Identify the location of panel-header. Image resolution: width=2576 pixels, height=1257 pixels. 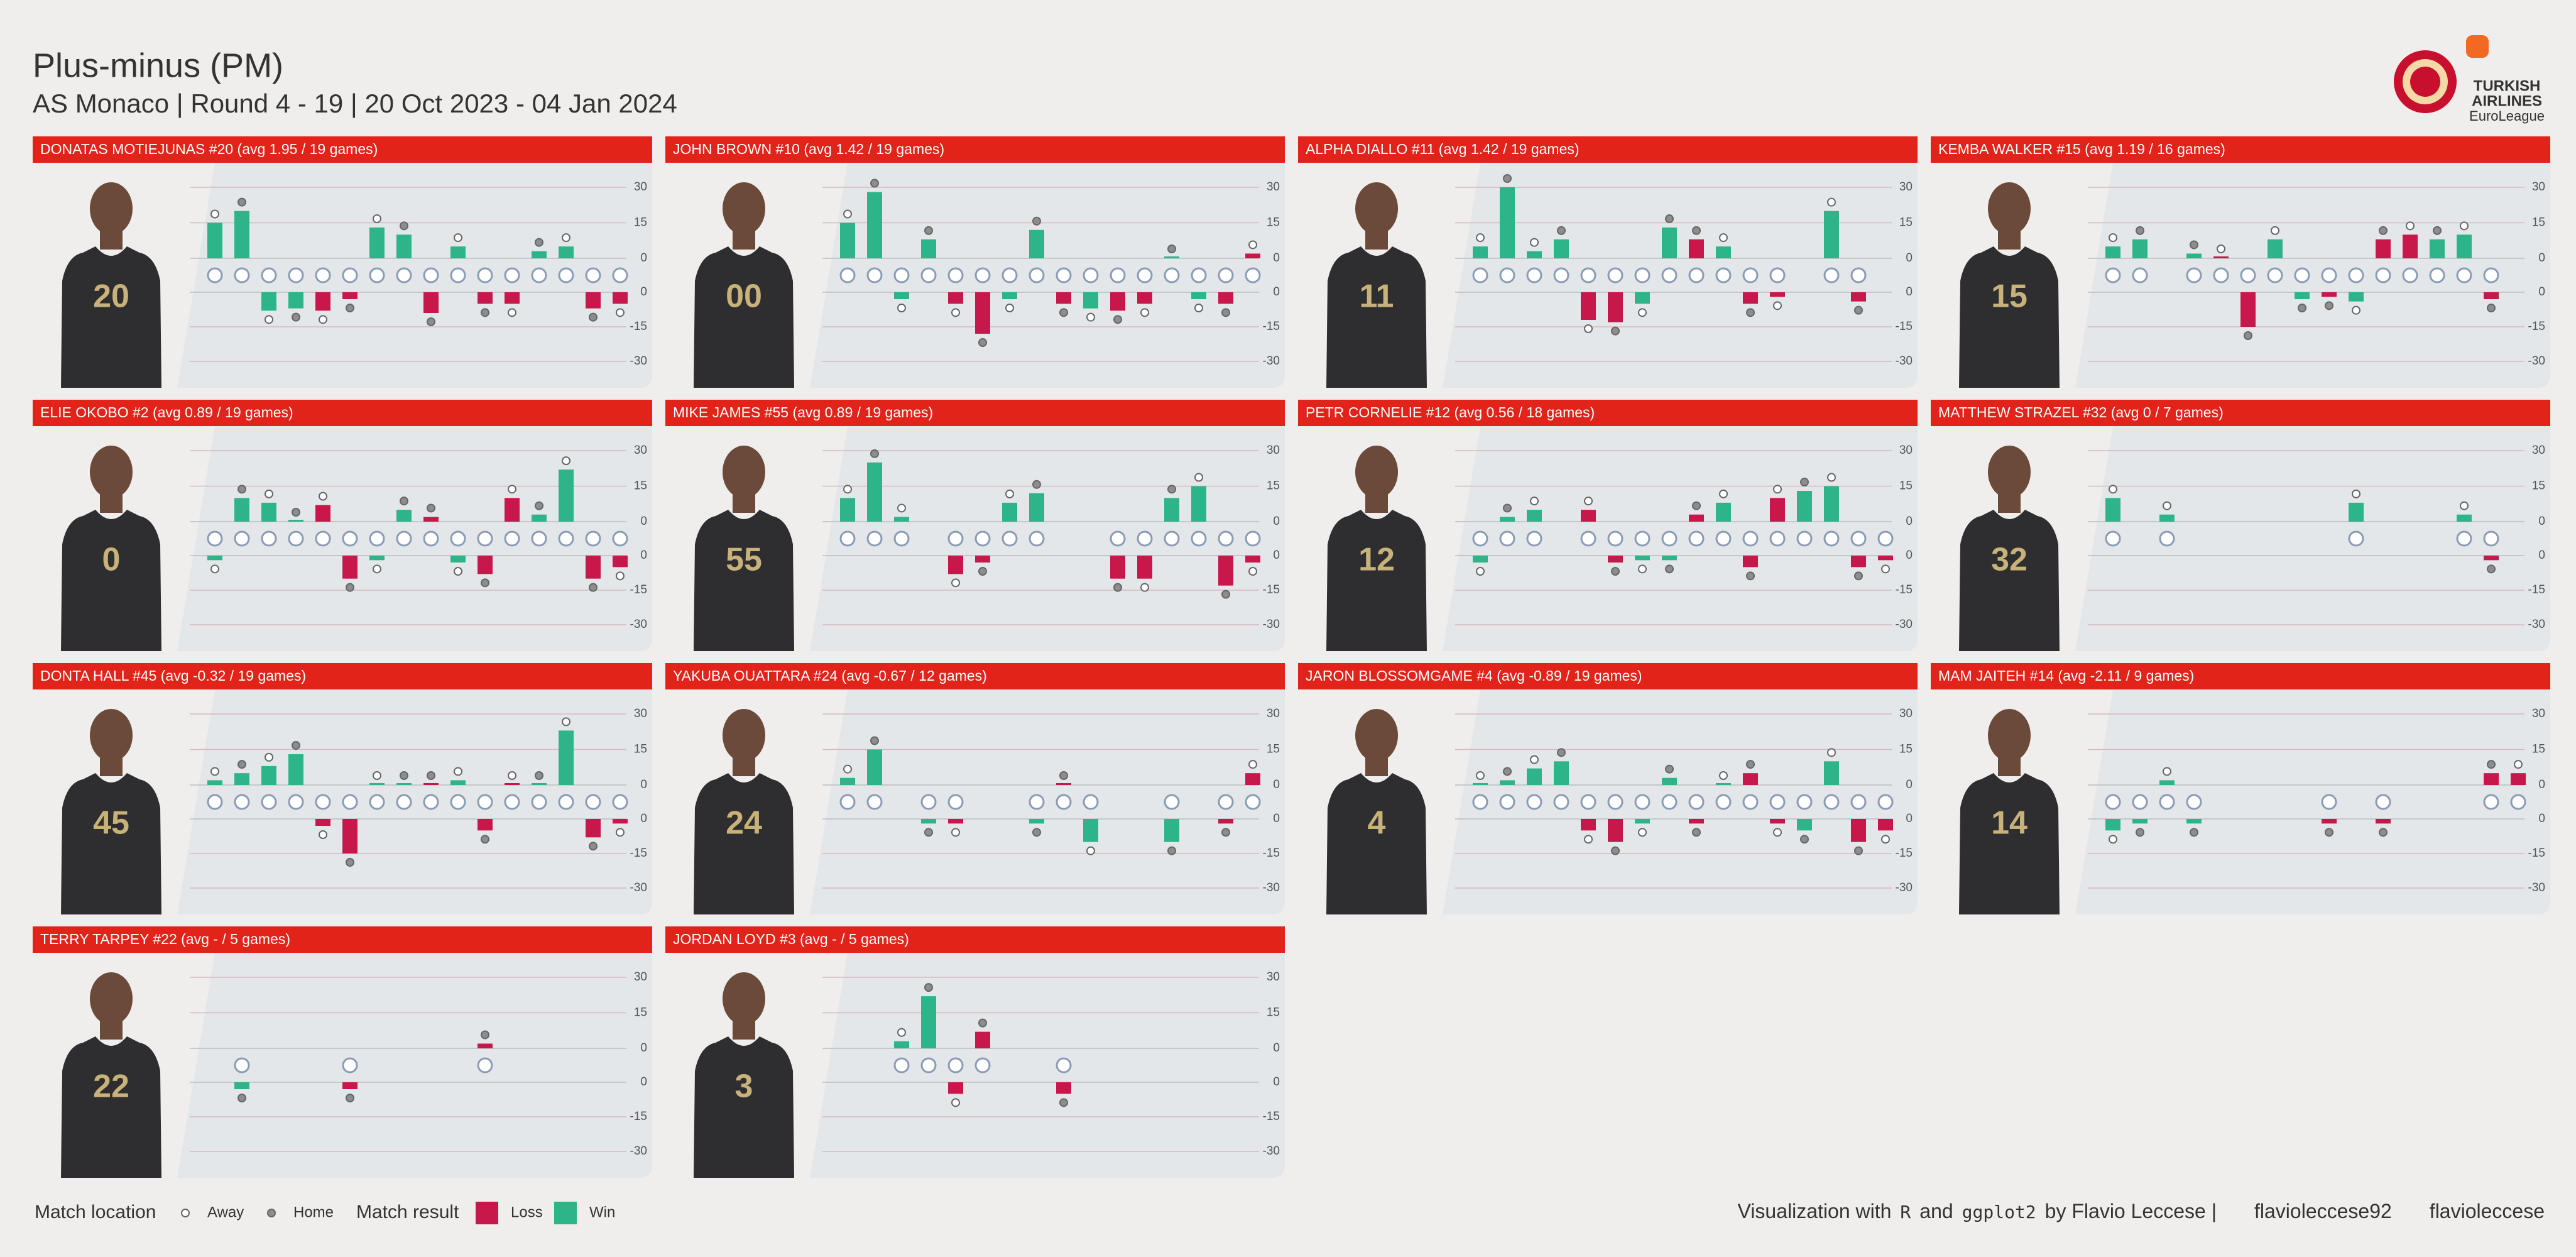
(342, 939).